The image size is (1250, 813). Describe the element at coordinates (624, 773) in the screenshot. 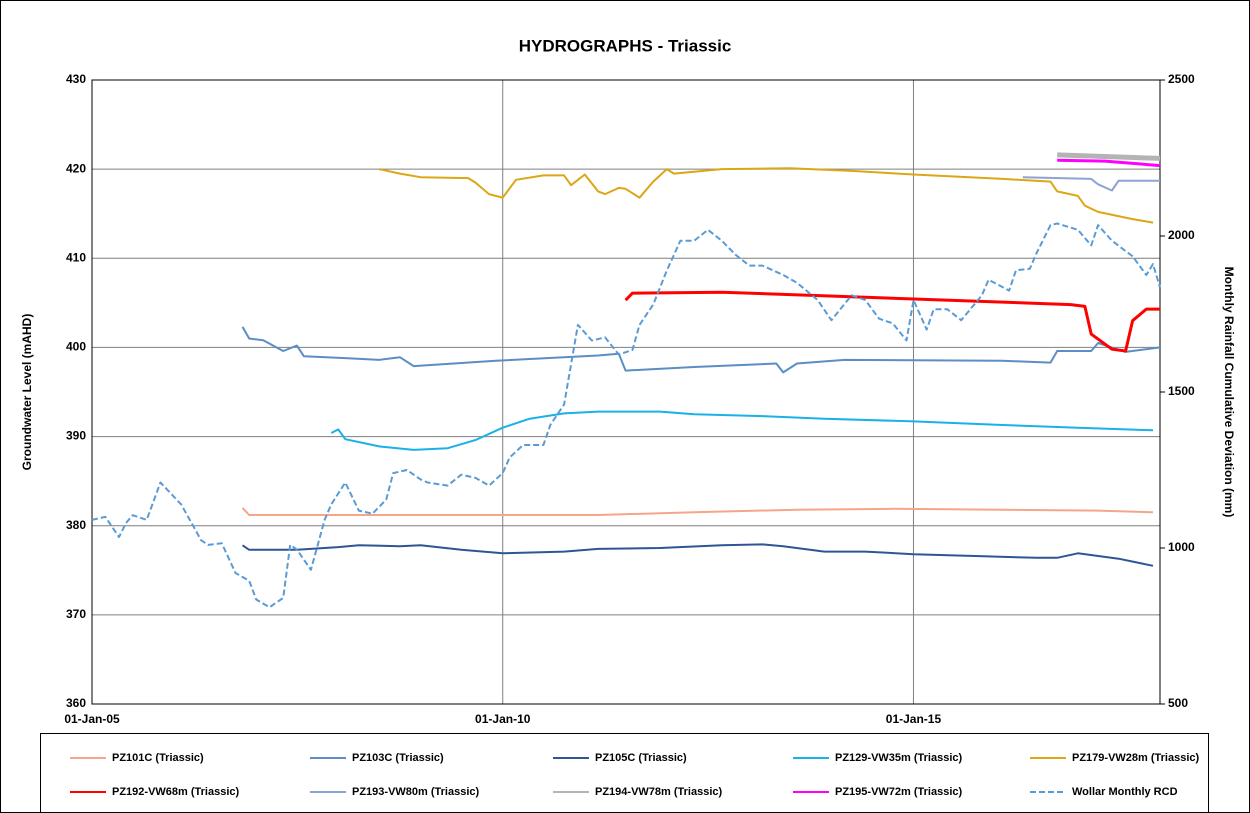

I see `legend-box` at that location.